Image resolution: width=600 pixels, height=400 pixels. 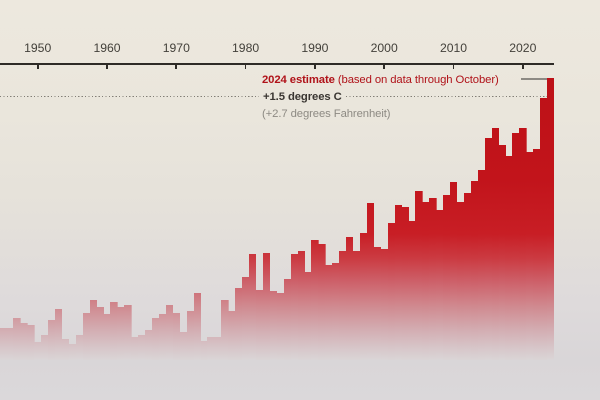 What do you see at coordinates (183, 345) in the screenshot?
I see `bar-1971` at bounding box center [183, 345].